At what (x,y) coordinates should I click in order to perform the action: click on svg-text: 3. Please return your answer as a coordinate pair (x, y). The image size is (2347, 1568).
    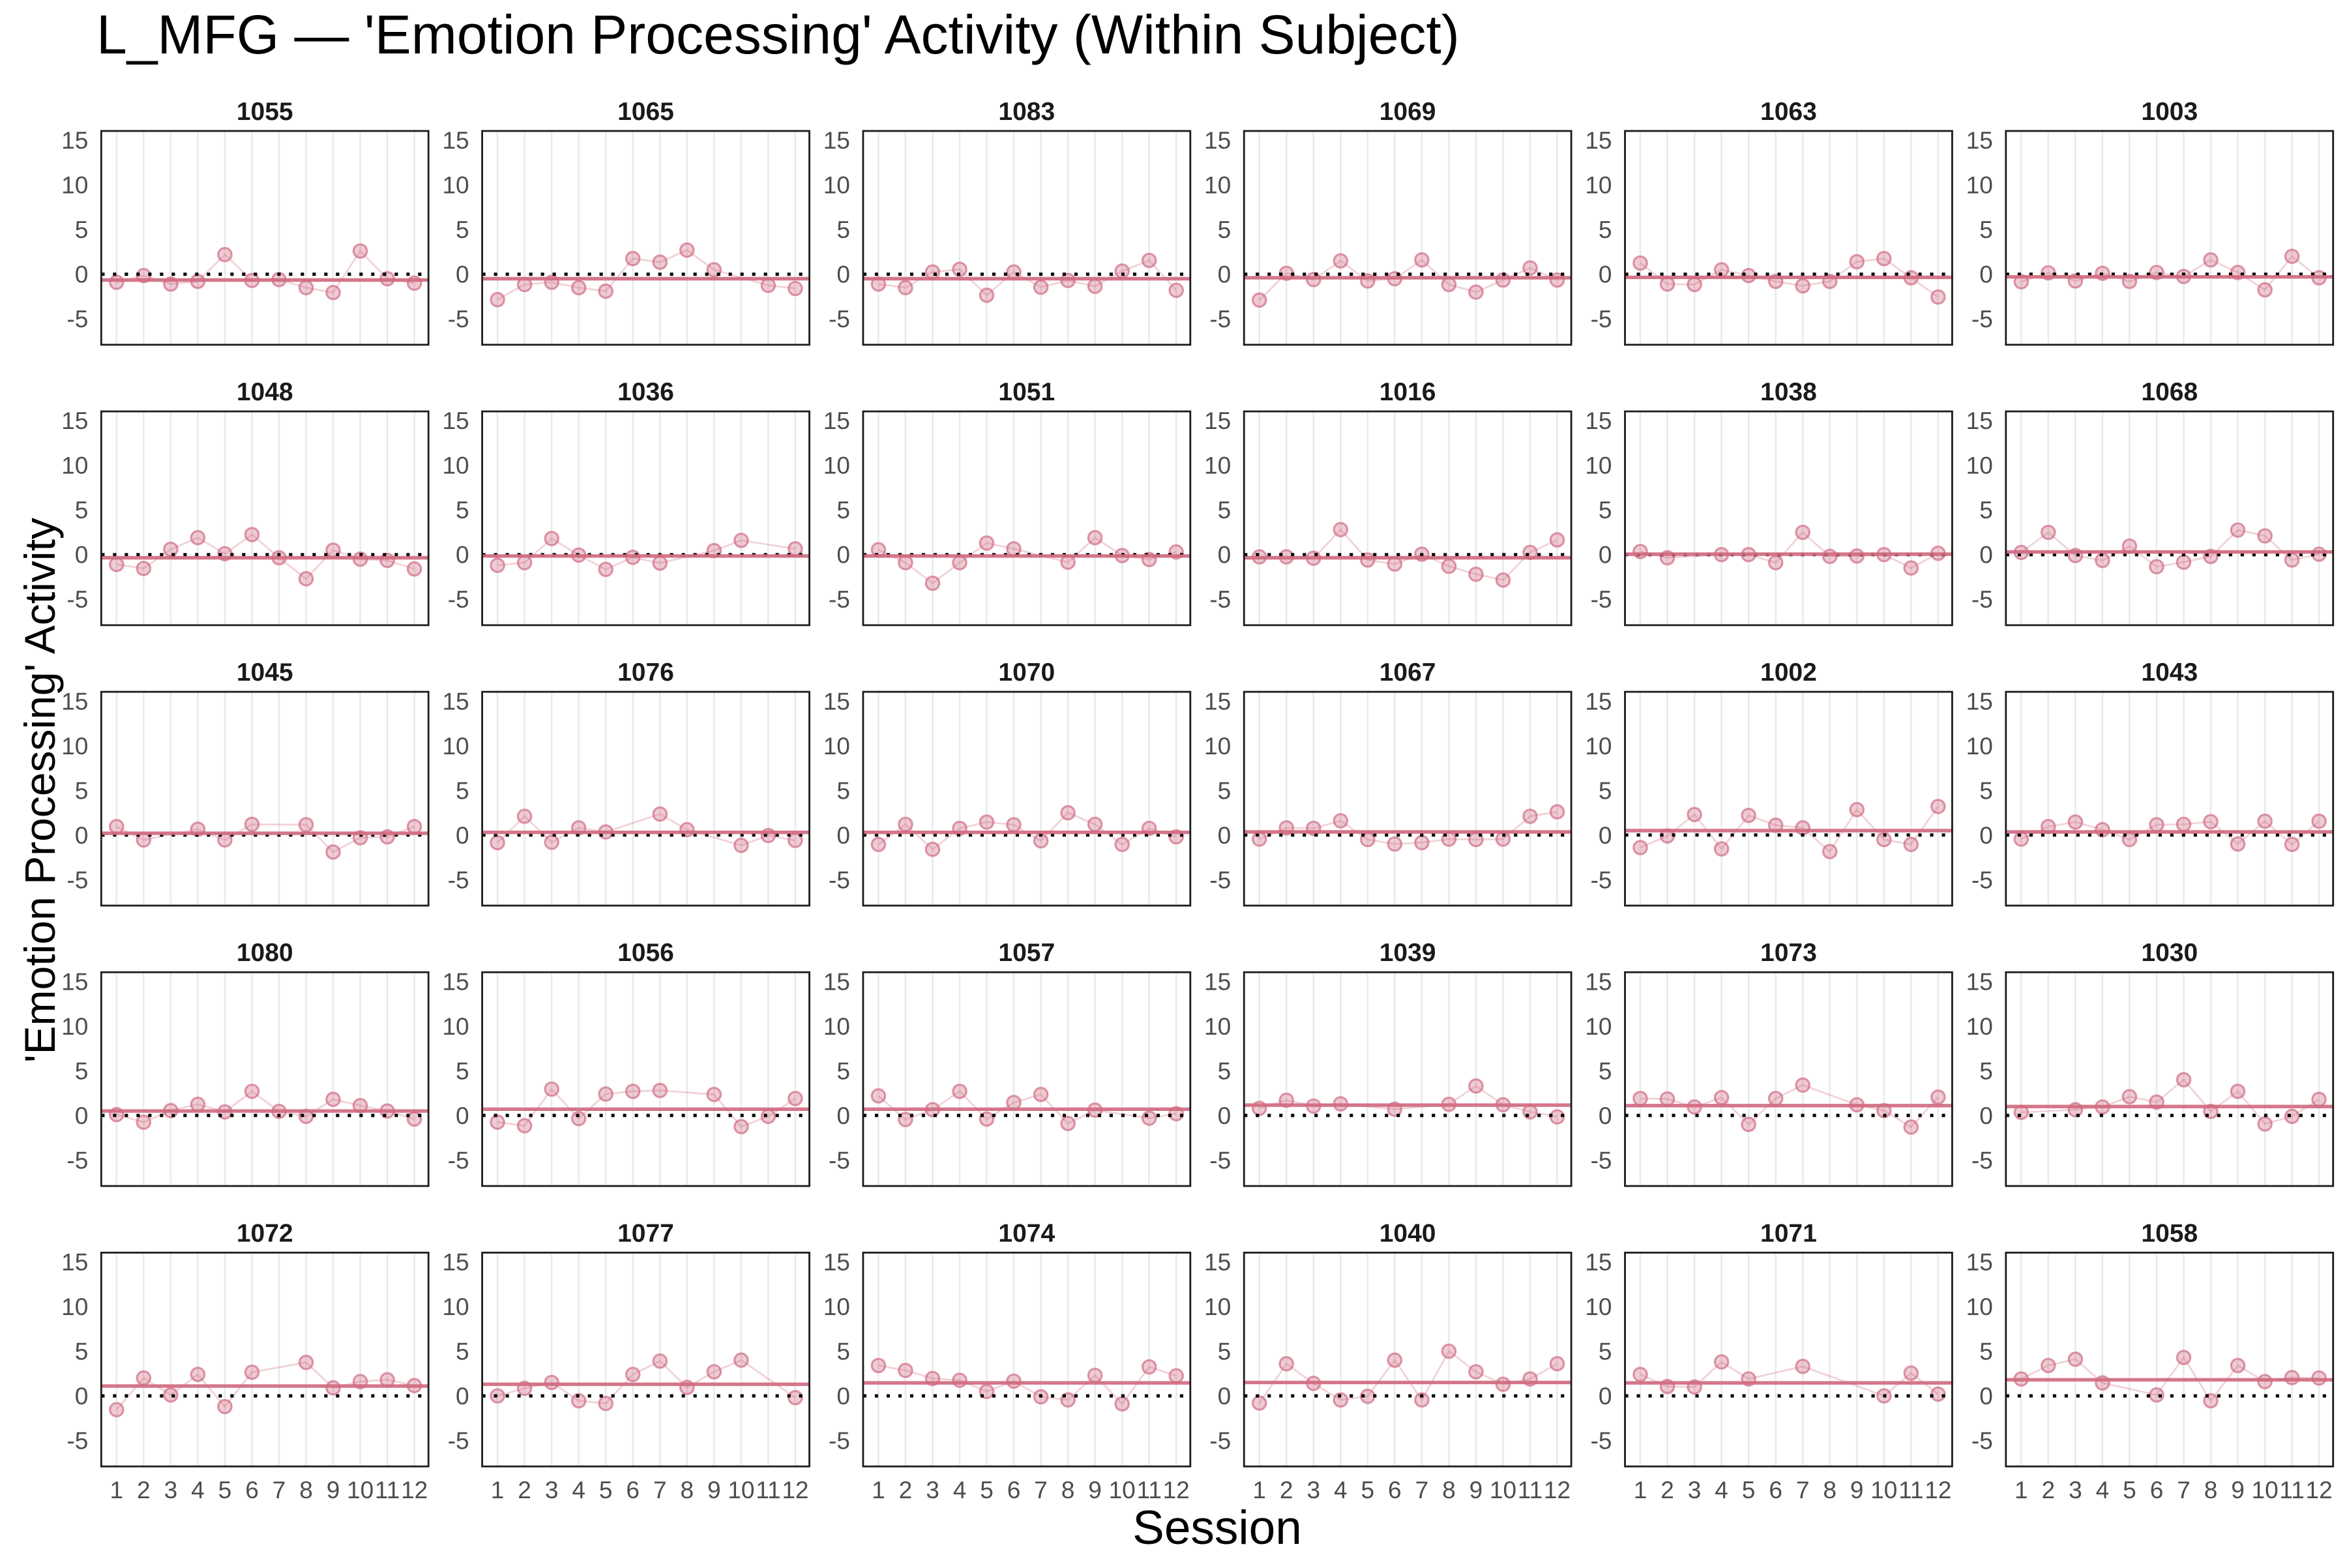
    Looking at the image, I should click on (2075, 1490).